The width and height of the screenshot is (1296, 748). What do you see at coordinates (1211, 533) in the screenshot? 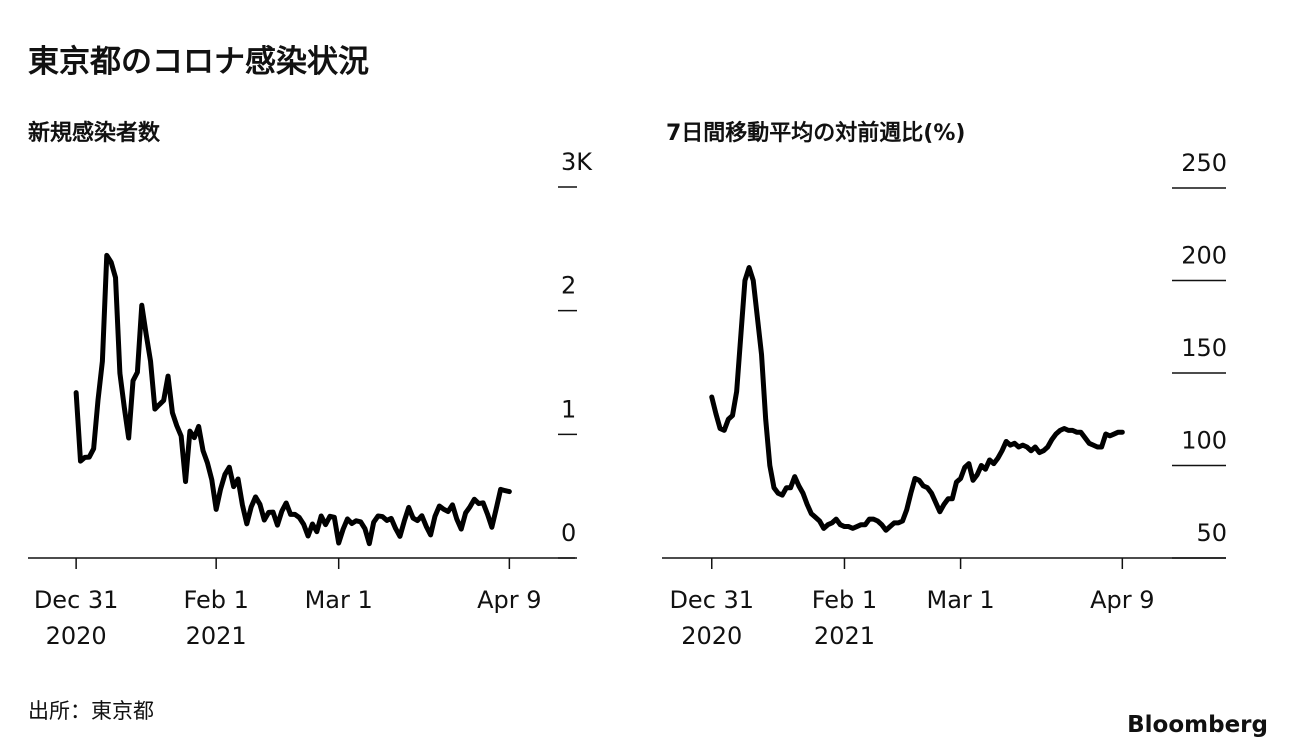
I see `y-tick-label: 50` at bounding box center [1211, 533].